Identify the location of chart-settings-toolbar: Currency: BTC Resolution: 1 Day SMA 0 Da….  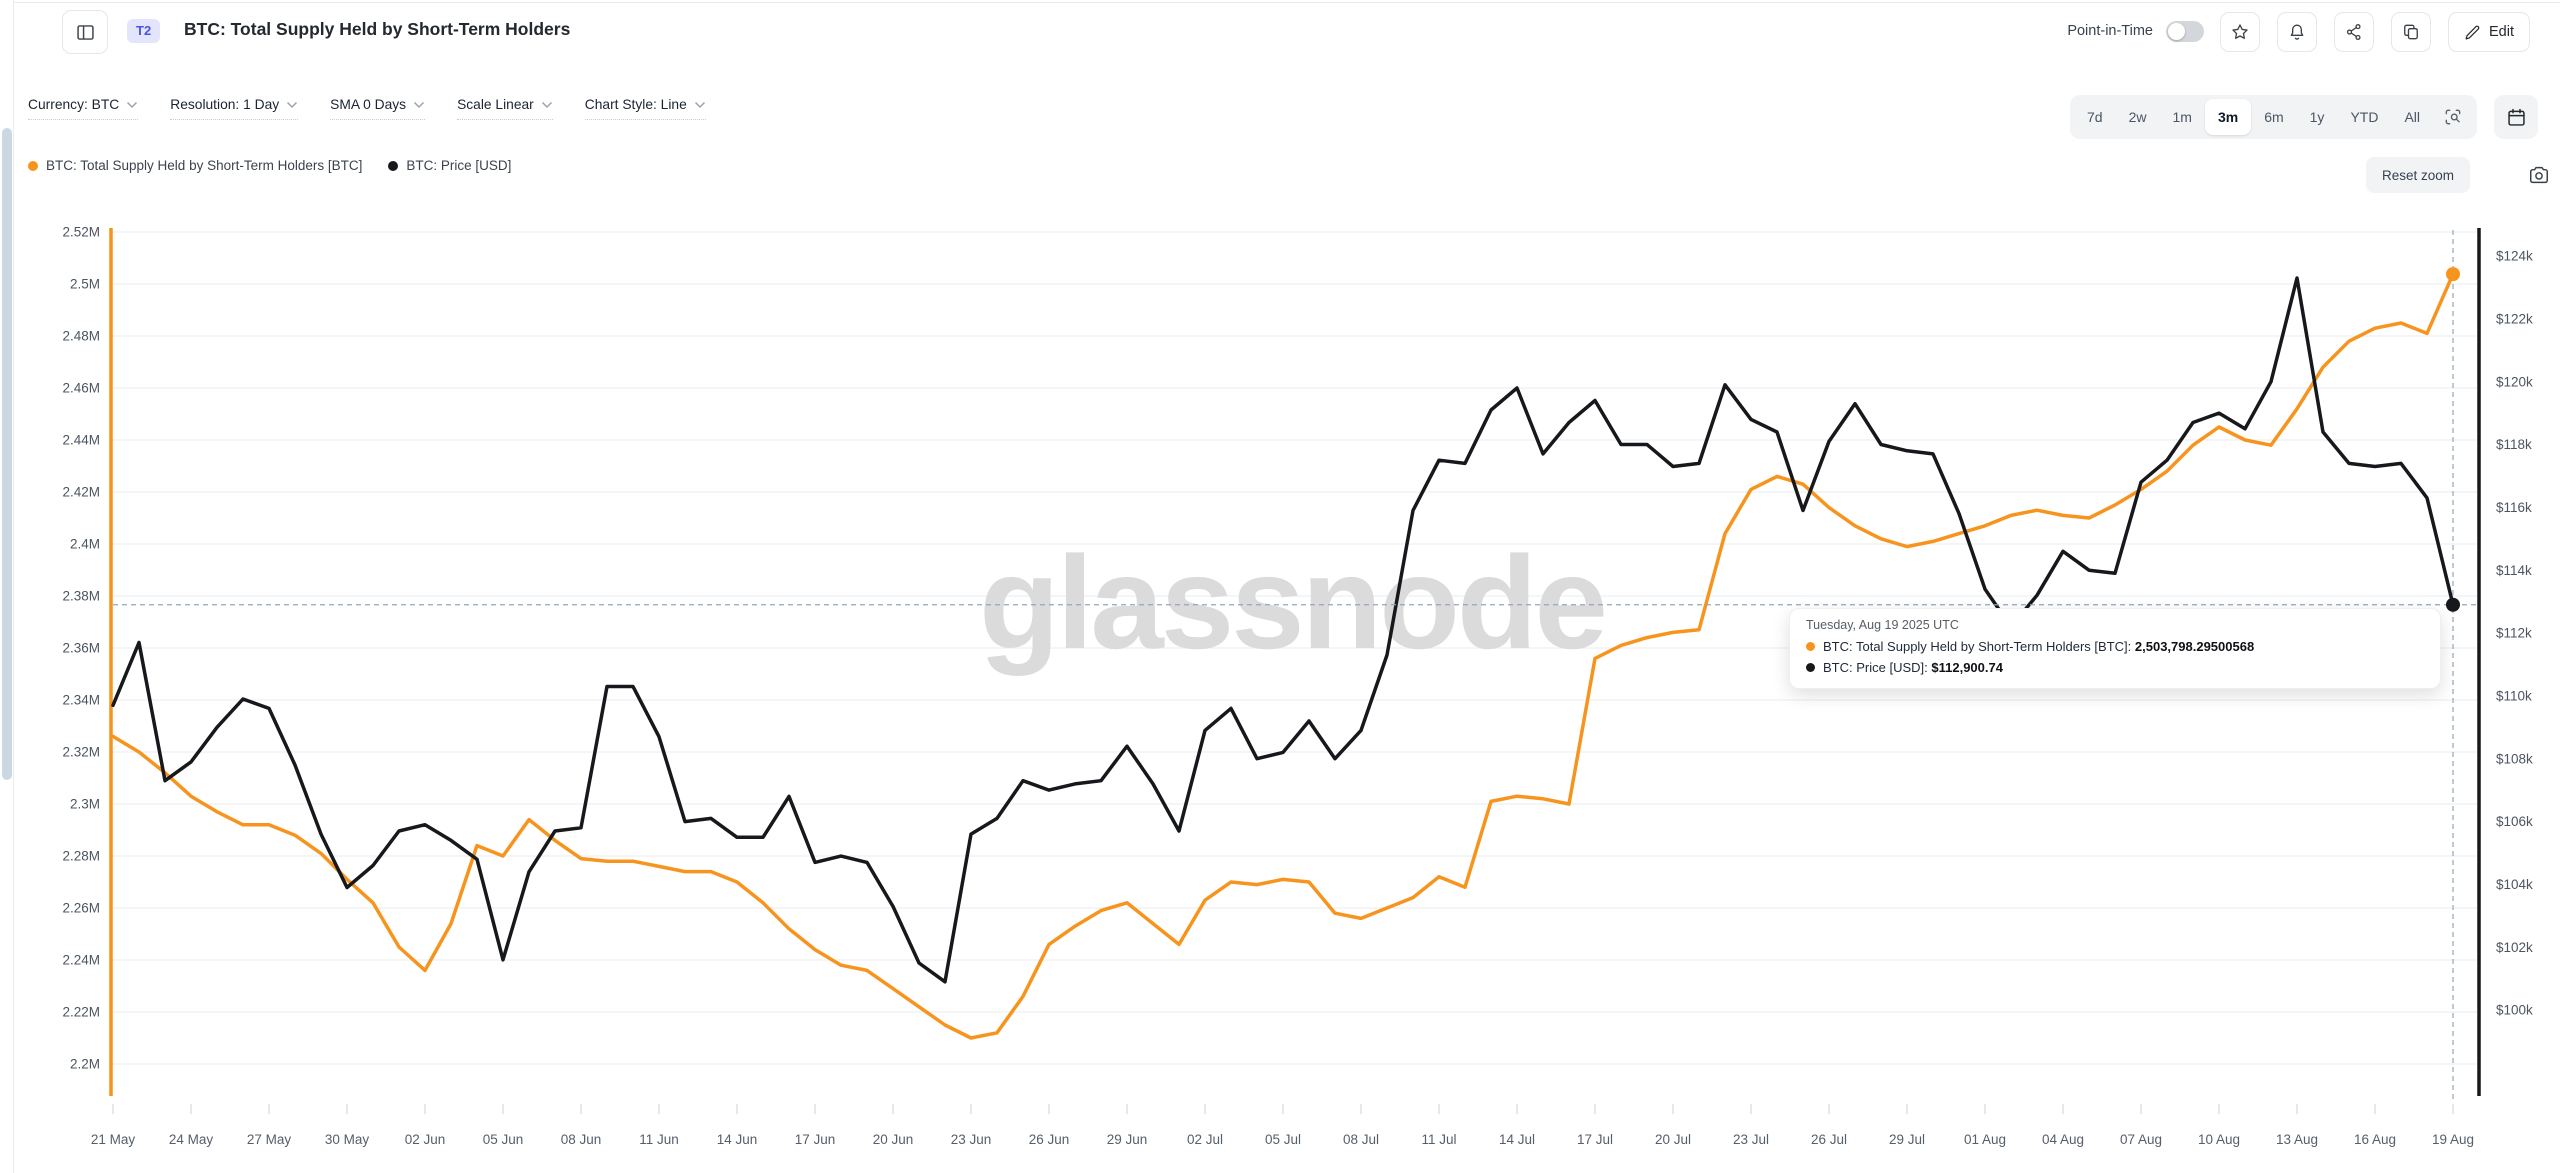
(367, 108).